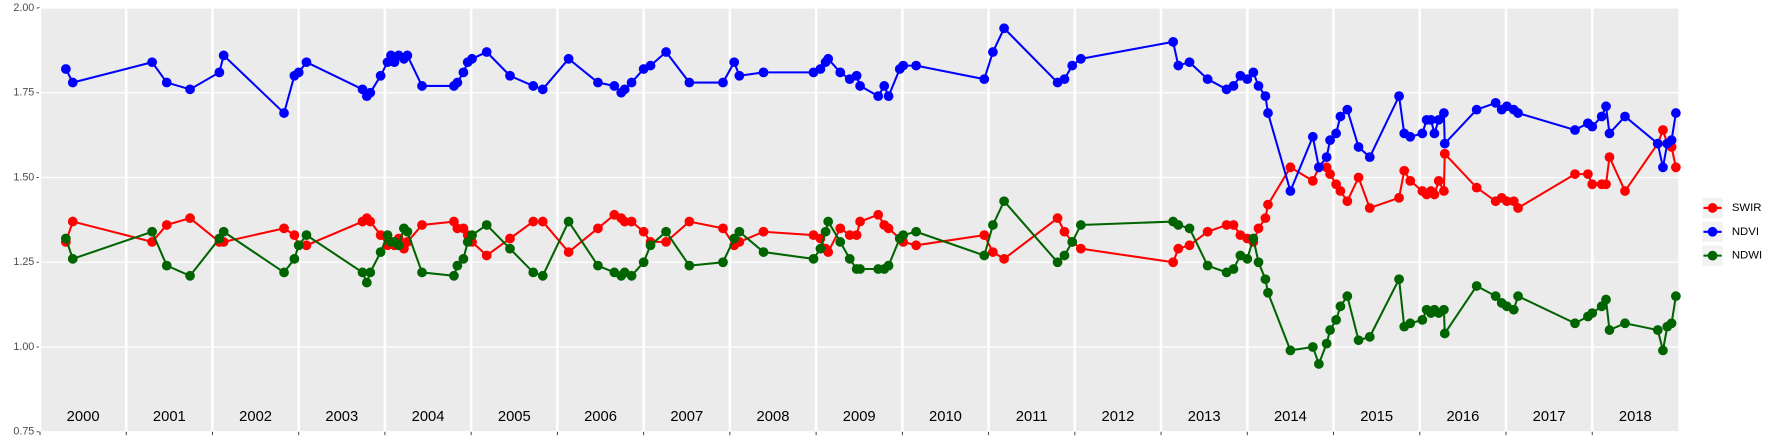  I want to click on y-tick-label: 0.75, so click(23, 432).